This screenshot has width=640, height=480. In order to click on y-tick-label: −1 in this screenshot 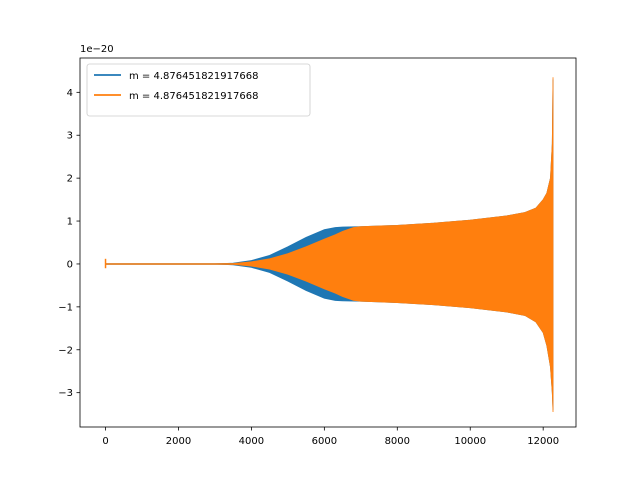, I will do `click(65, 307)`.